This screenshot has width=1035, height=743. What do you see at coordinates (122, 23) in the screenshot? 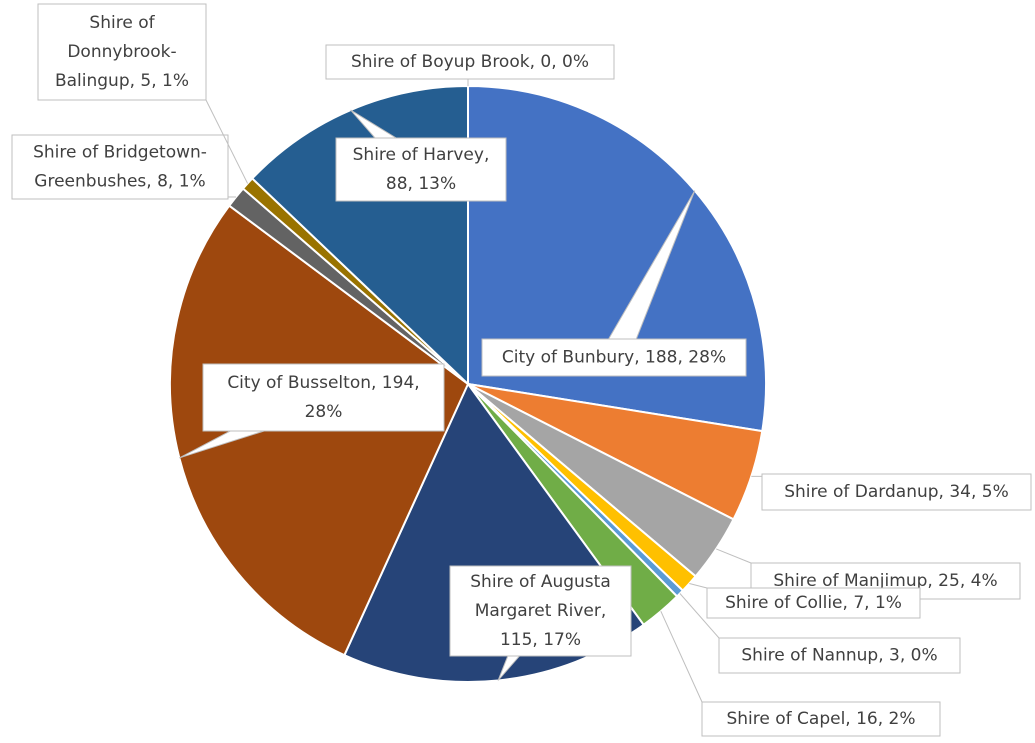
I see `data-label: Shire of` at bounding box center [122, 23].